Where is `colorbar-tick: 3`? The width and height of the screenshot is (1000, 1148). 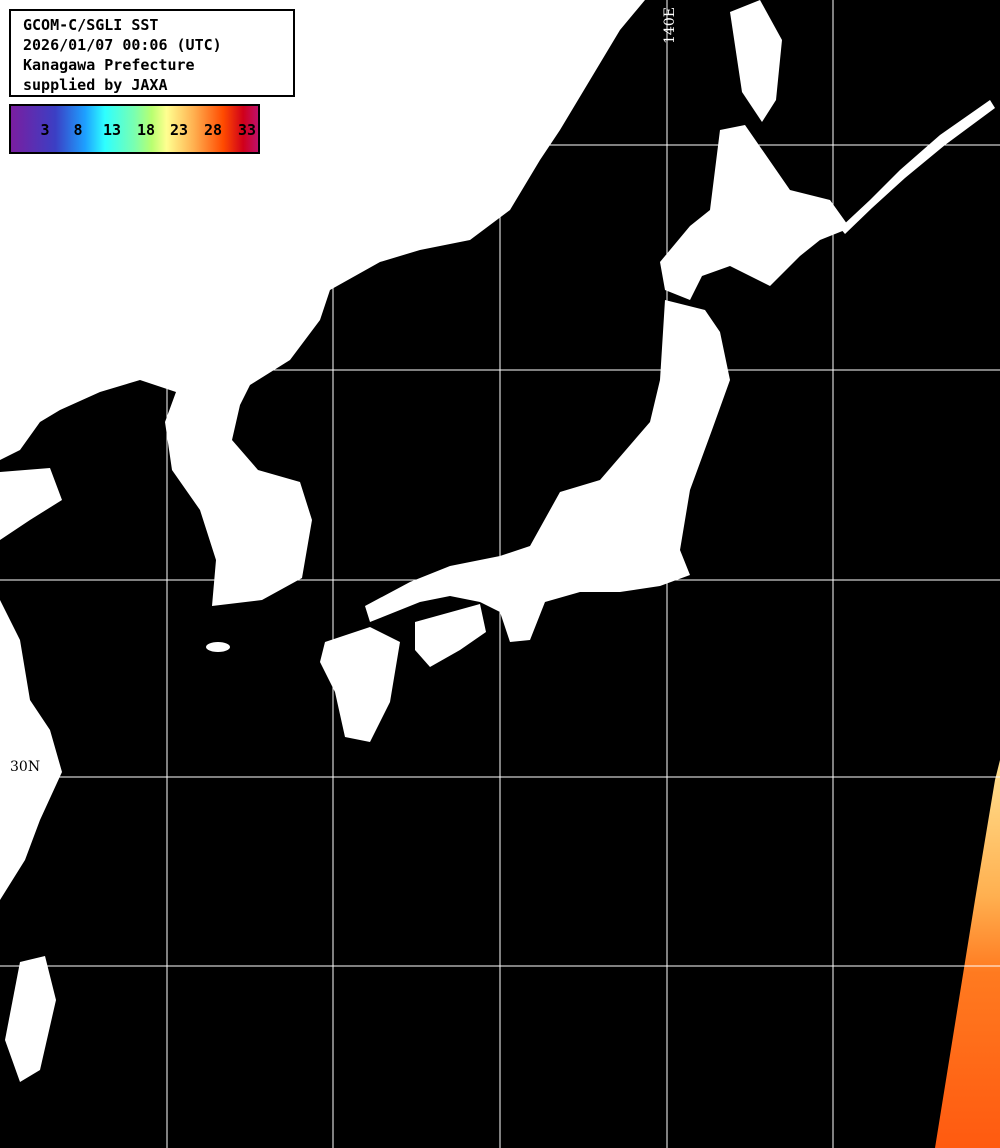 colorbar-tick: 3 is located at coordinates (45, 130).